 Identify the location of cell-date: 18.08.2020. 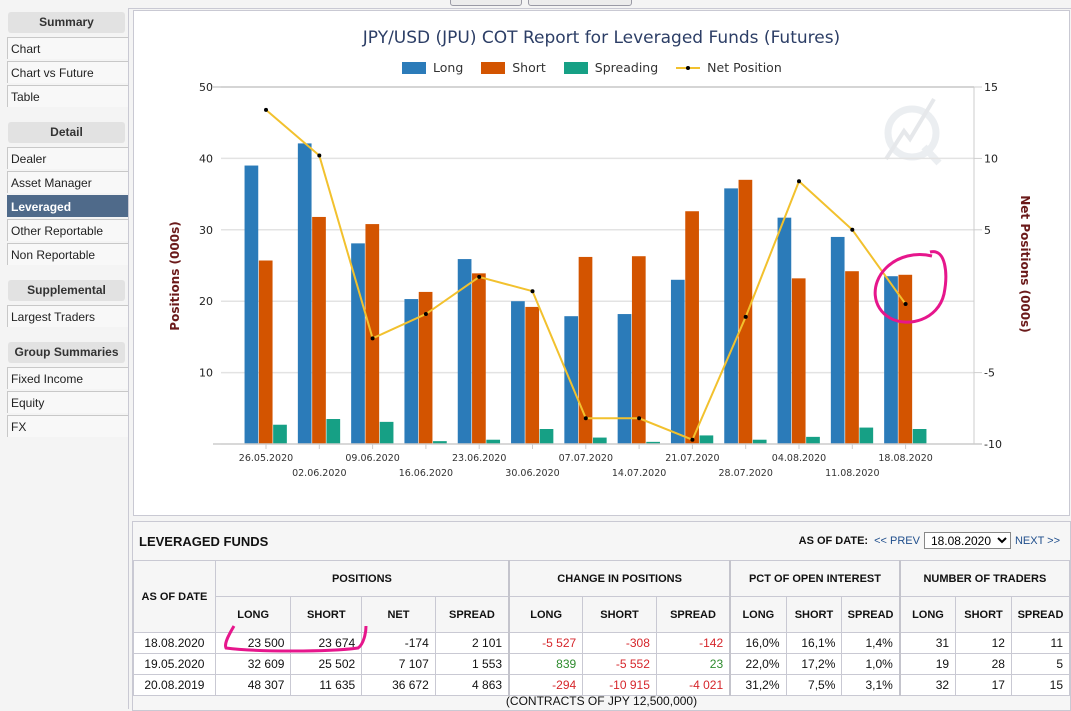
(174, 643).